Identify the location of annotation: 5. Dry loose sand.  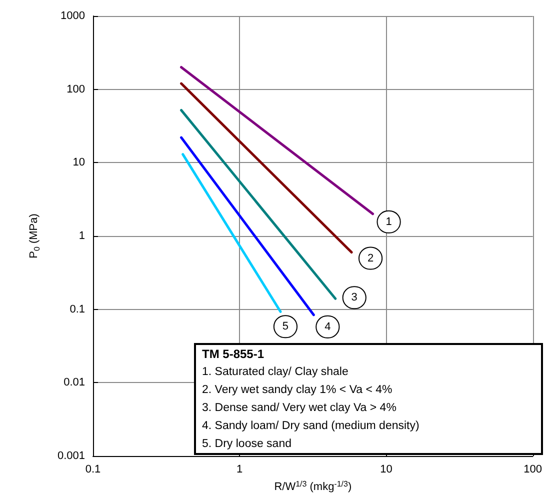
(247, 444).